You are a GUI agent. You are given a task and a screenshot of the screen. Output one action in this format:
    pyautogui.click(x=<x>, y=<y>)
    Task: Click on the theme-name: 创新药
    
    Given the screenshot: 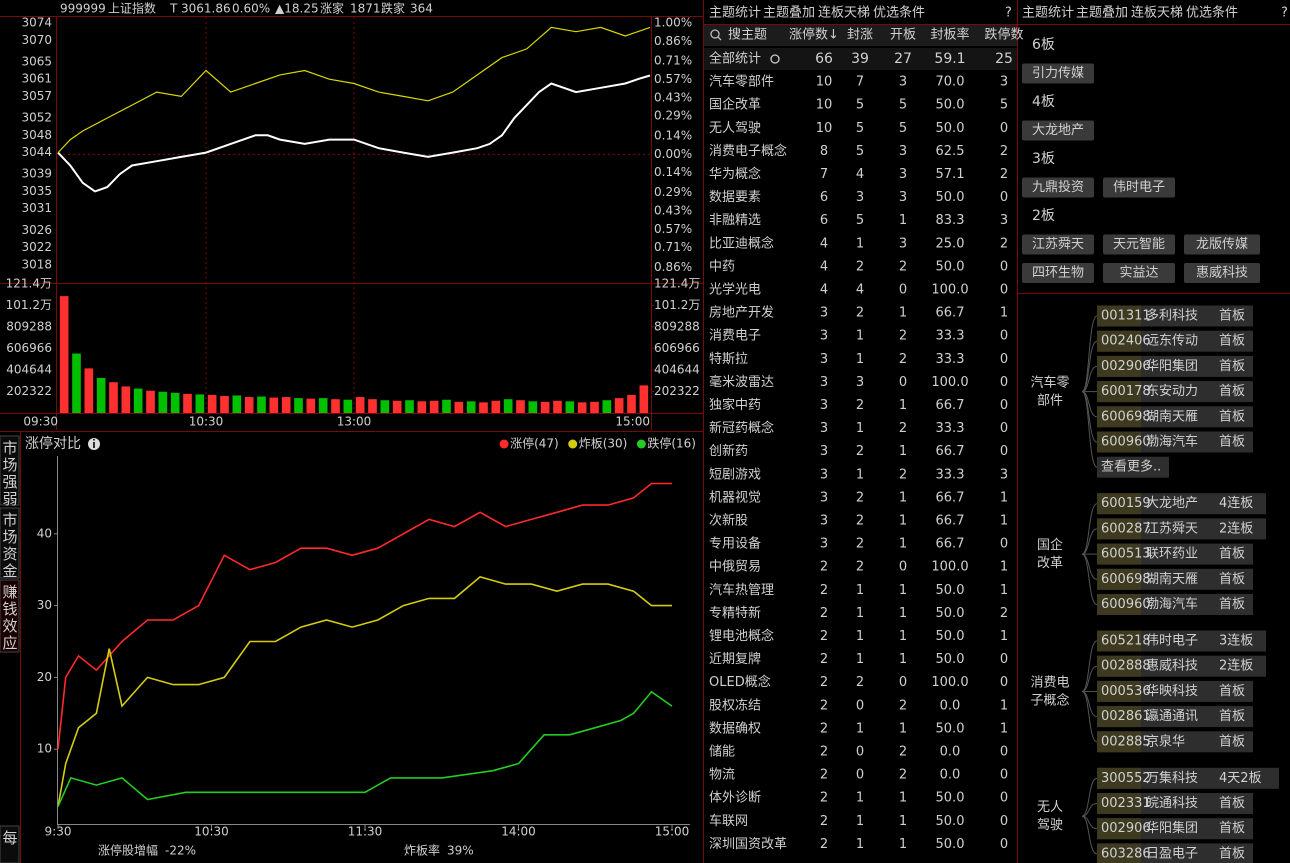 What is the action you would take?
    pyautogui.click(x=728, y=451)
    